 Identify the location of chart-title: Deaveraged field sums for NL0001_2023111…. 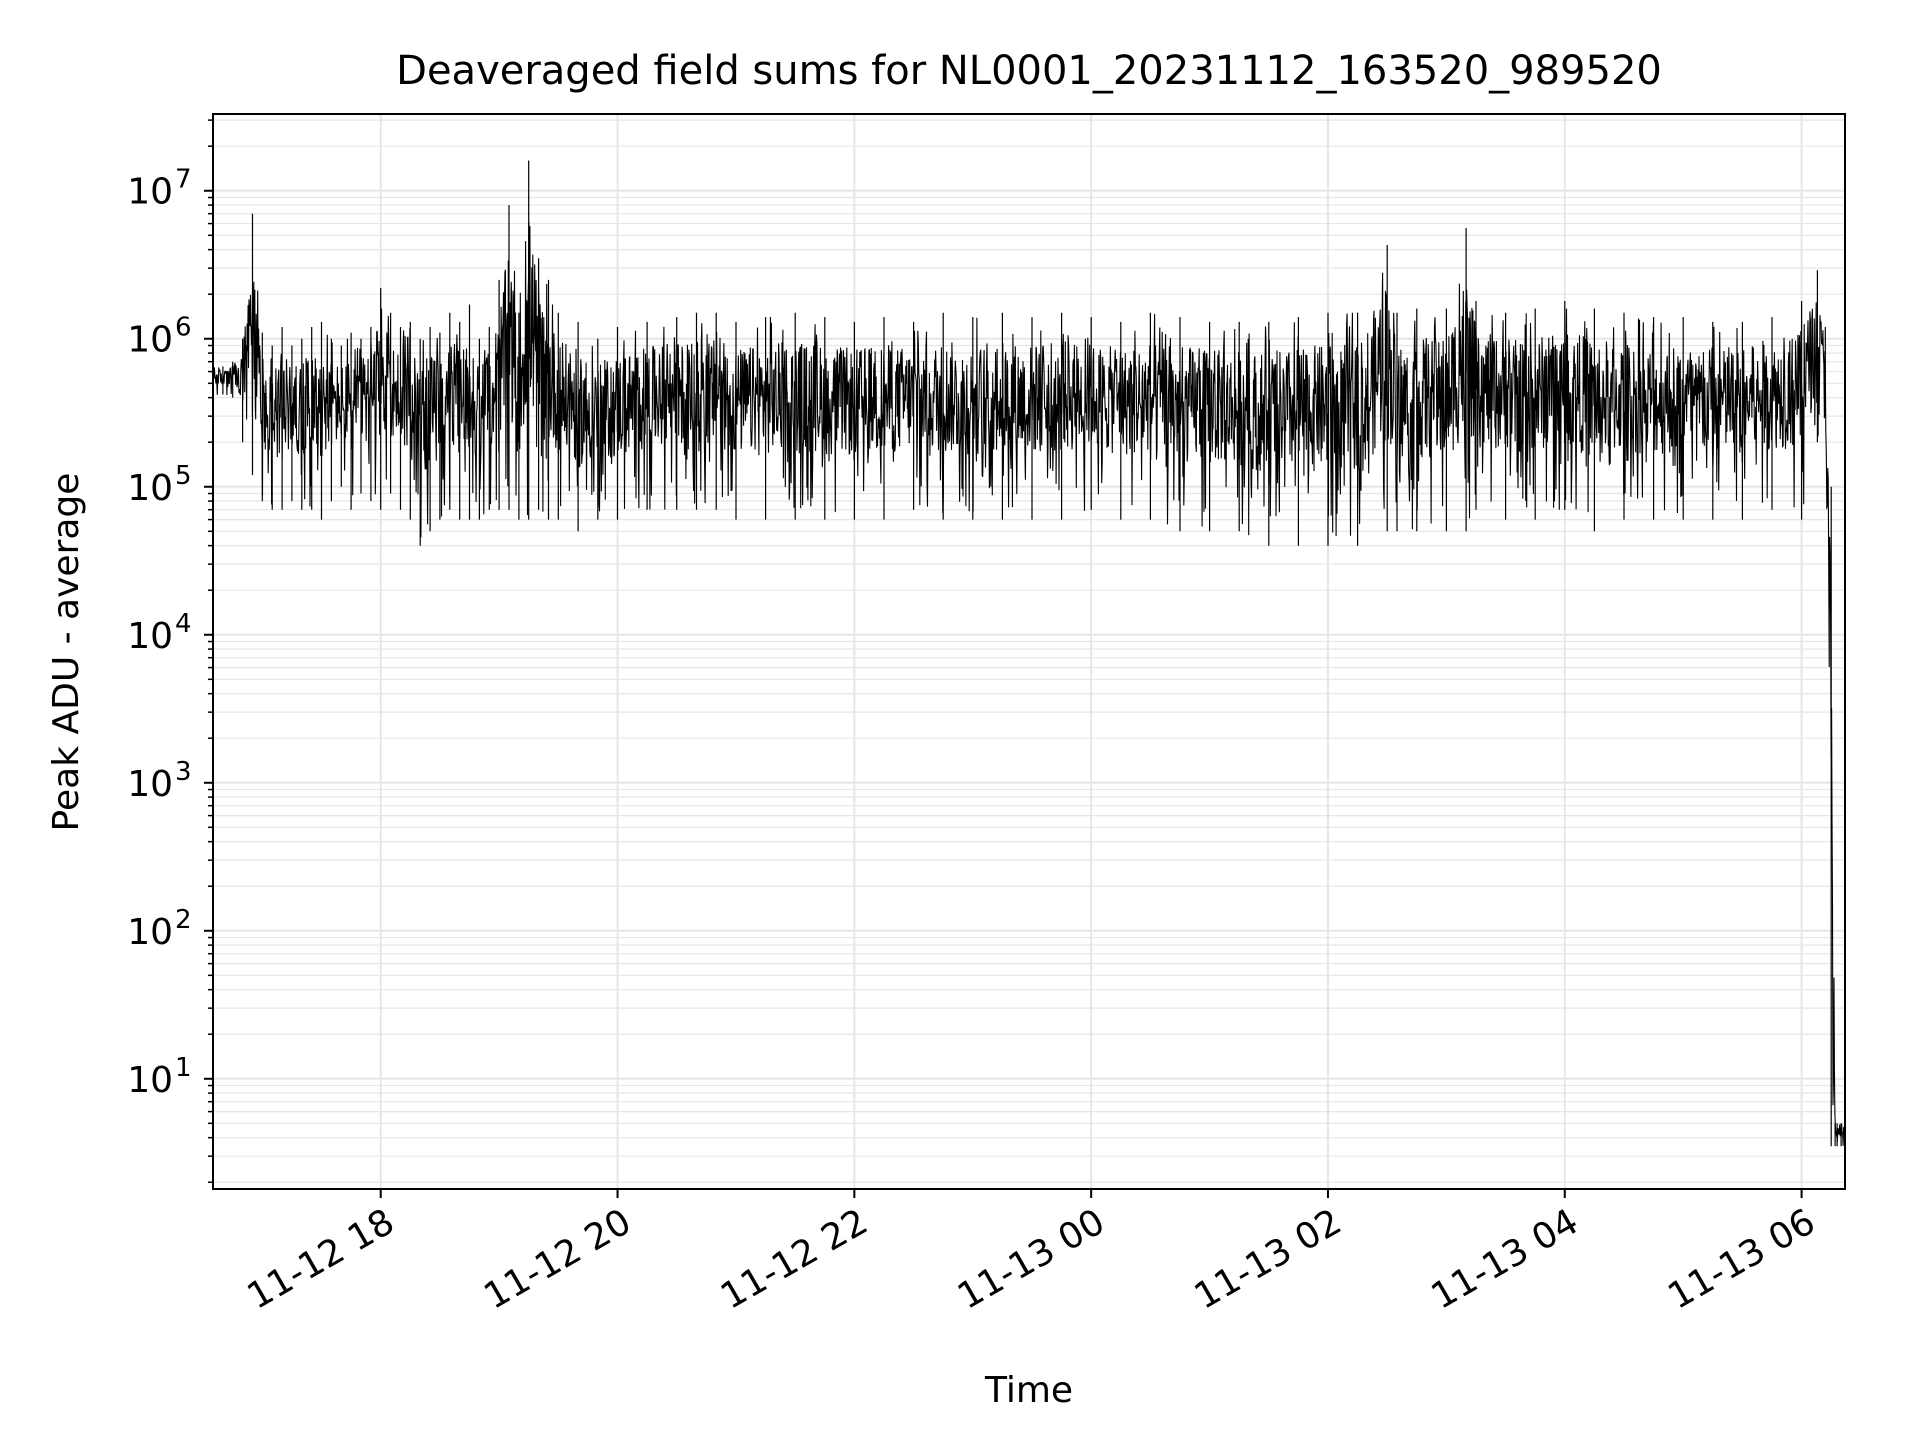
(1029, 71).